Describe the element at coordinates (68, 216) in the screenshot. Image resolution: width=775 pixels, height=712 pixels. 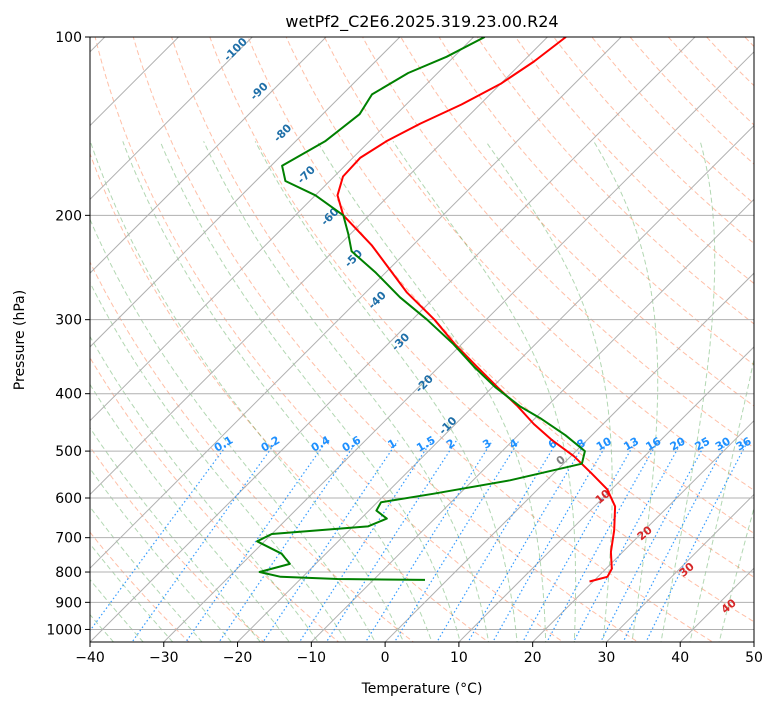
I see `y-tick-label: 200` at that location.